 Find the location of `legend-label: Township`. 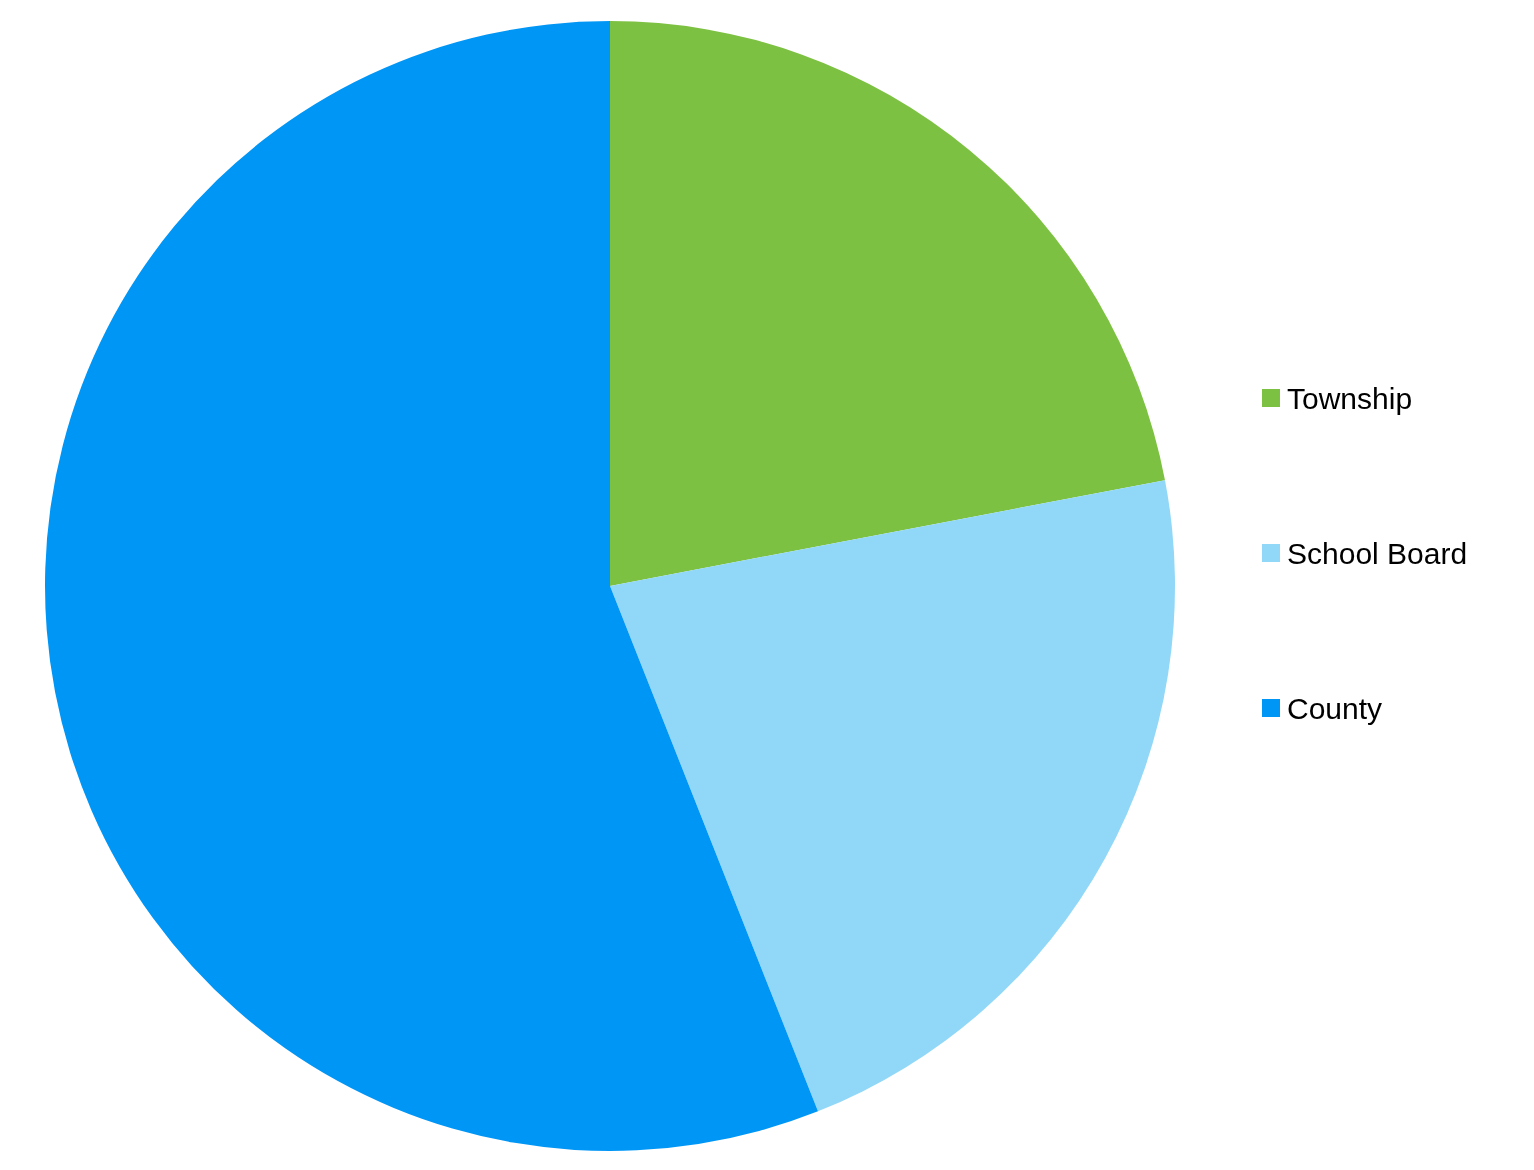

legend-label: Township is located at coordinates (1350, 398).